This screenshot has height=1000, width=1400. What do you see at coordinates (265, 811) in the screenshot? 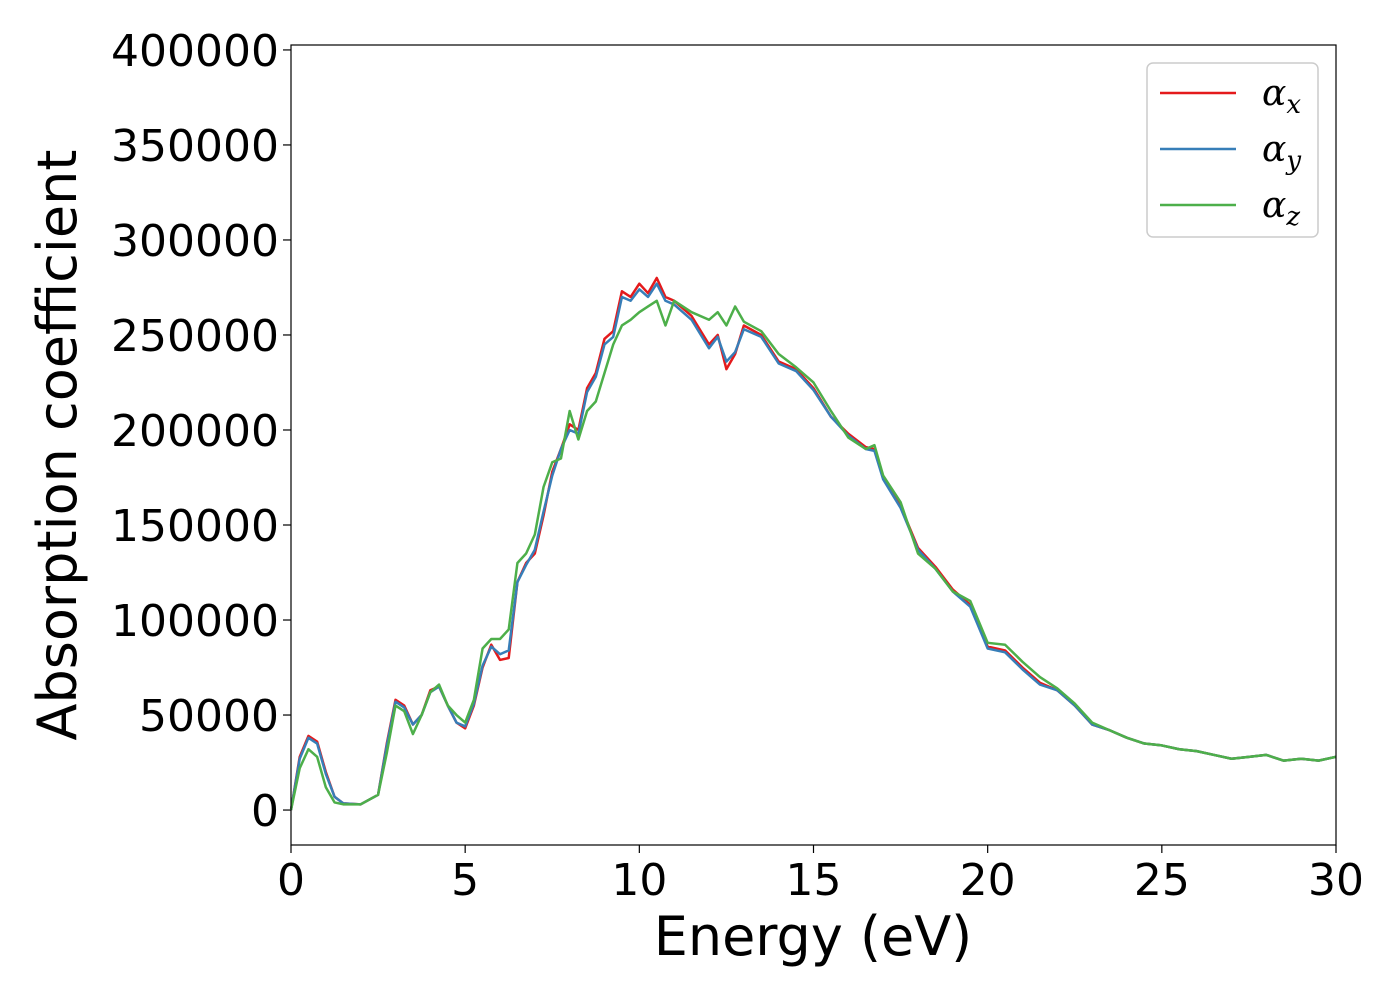
I see `y-tick-label: 0` at bounding box center [265, 811].